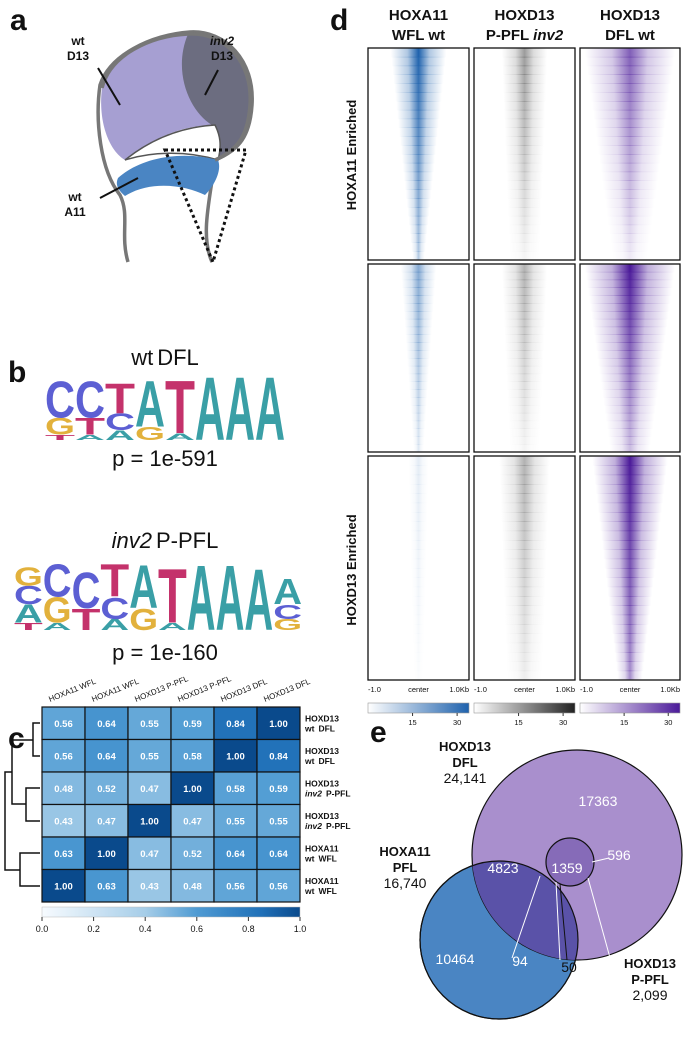 The height and width of the screenshot is (1038, 685). Describe the element at coordinates (300, 929) in the screenshot. I see `tick-label: 1.0` at that location.